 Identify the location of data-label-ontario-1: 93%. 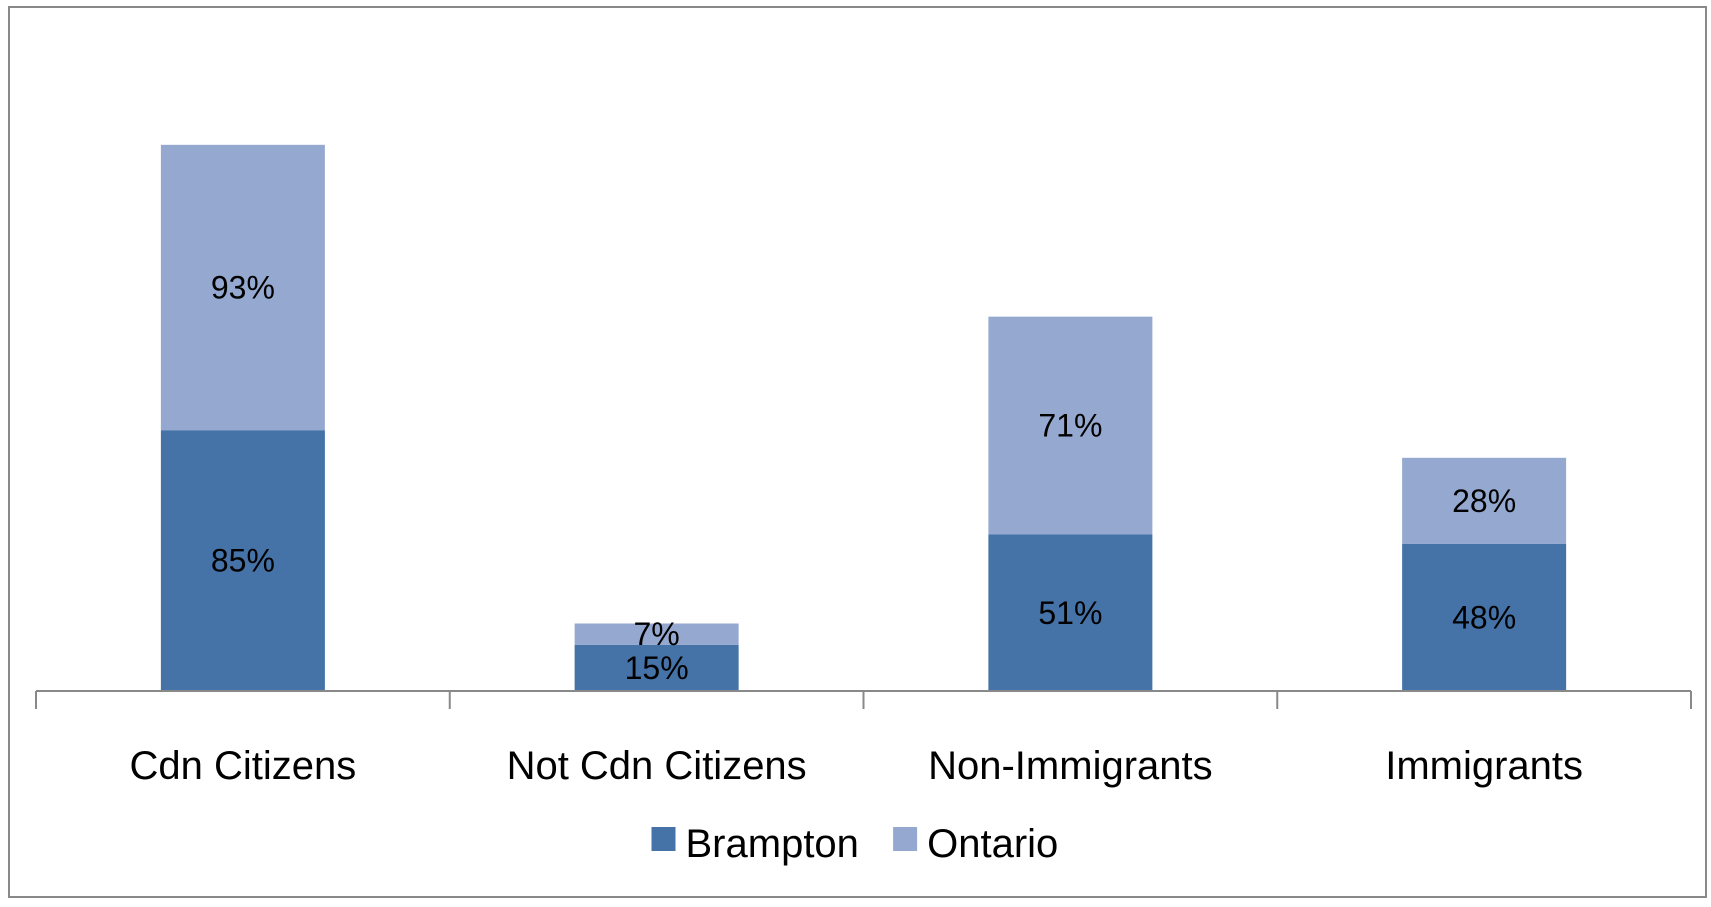
(243, 288).